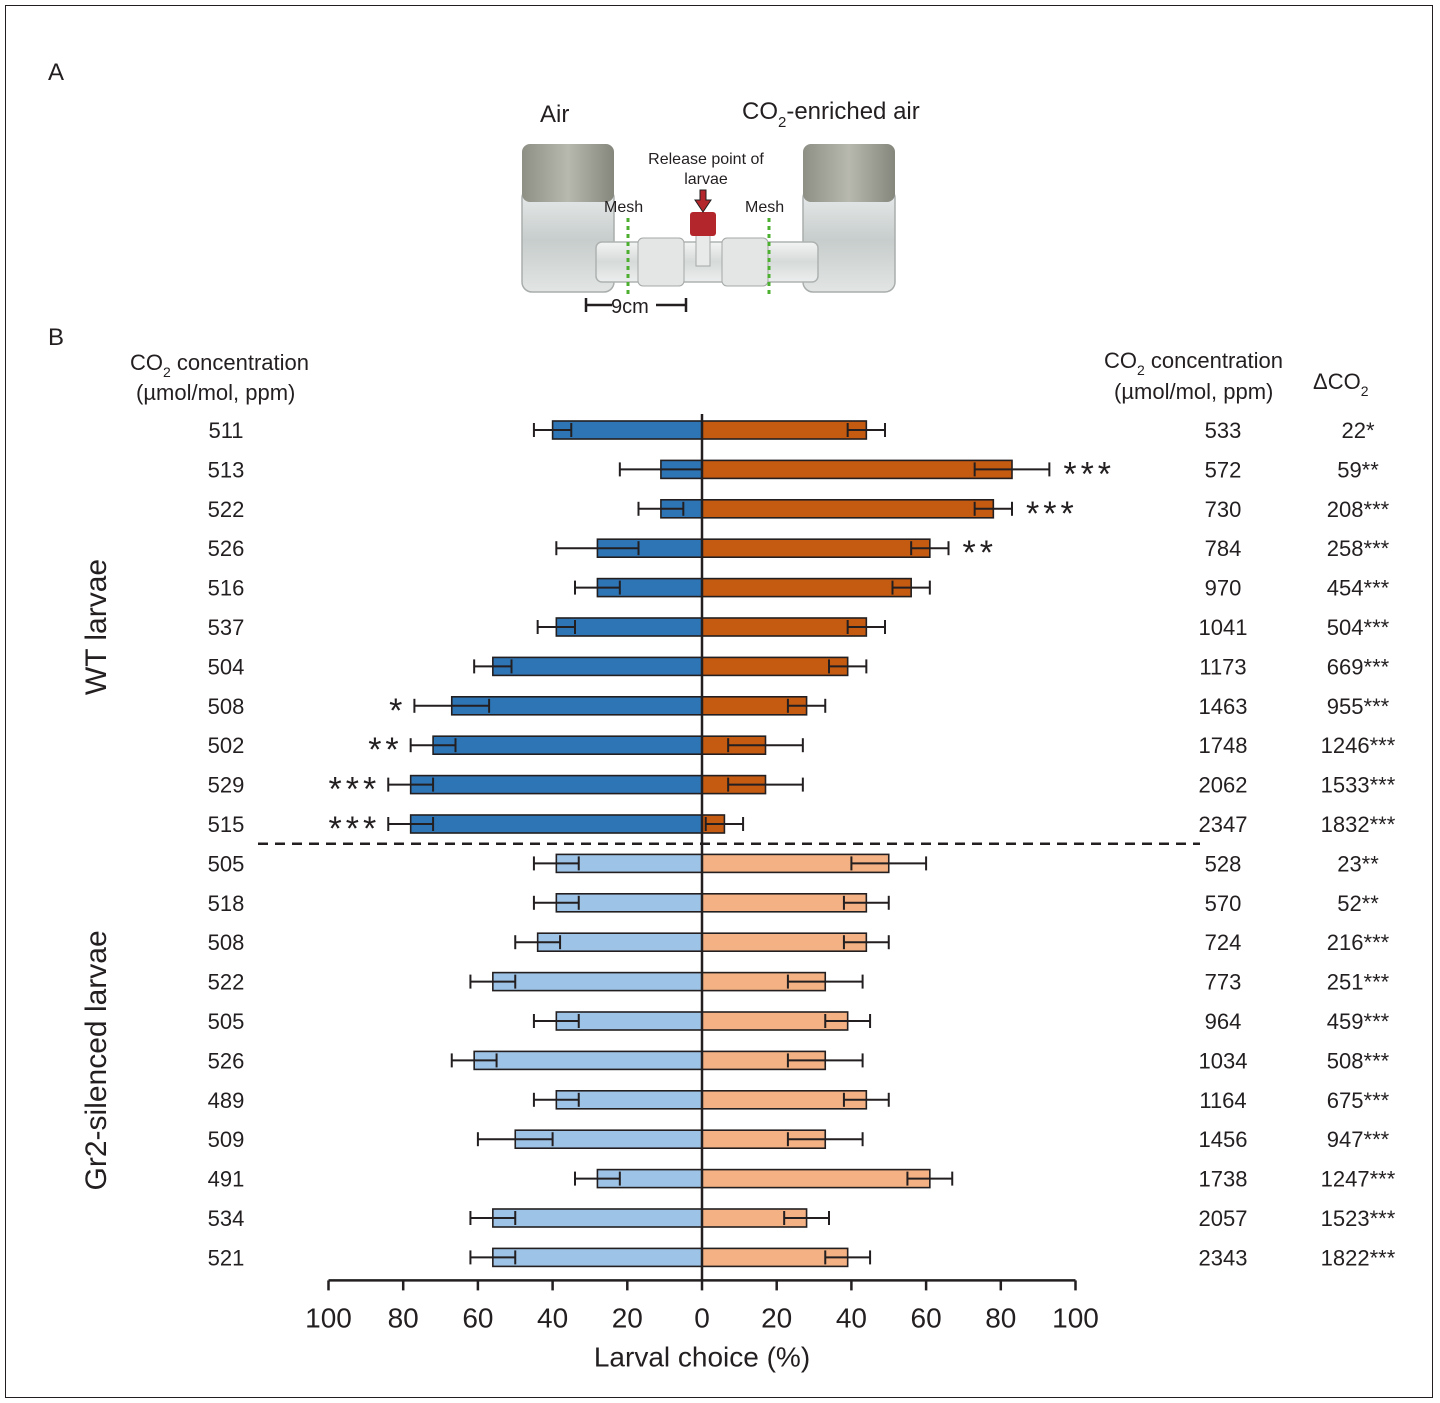  I want to click on co2-error-bar-g1-r5, so click(825, 1060).